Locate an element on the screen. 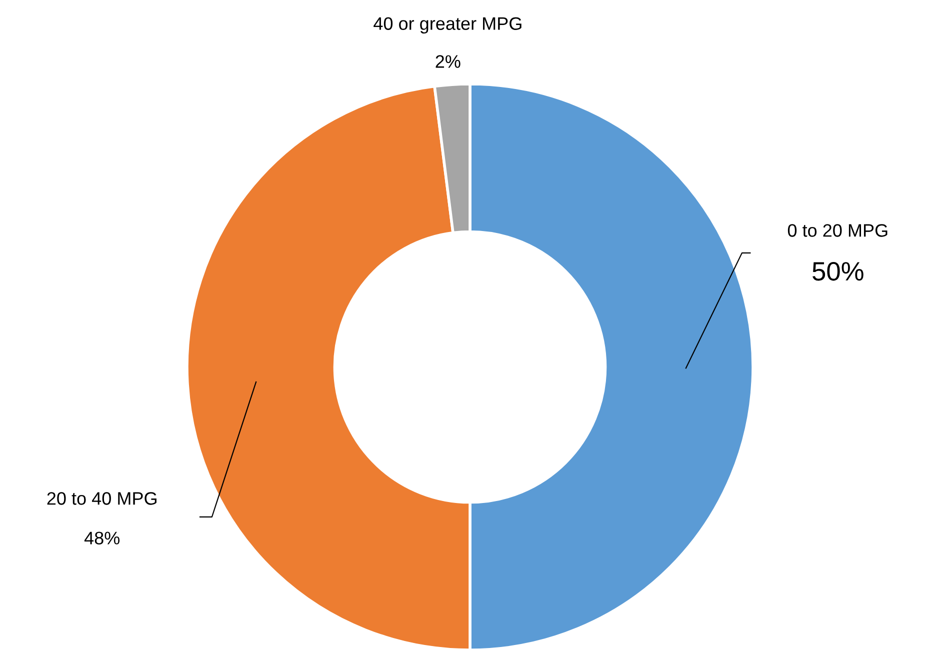 The image size is (928, 650). data-label: 2% is located at coordinates (448, 61).